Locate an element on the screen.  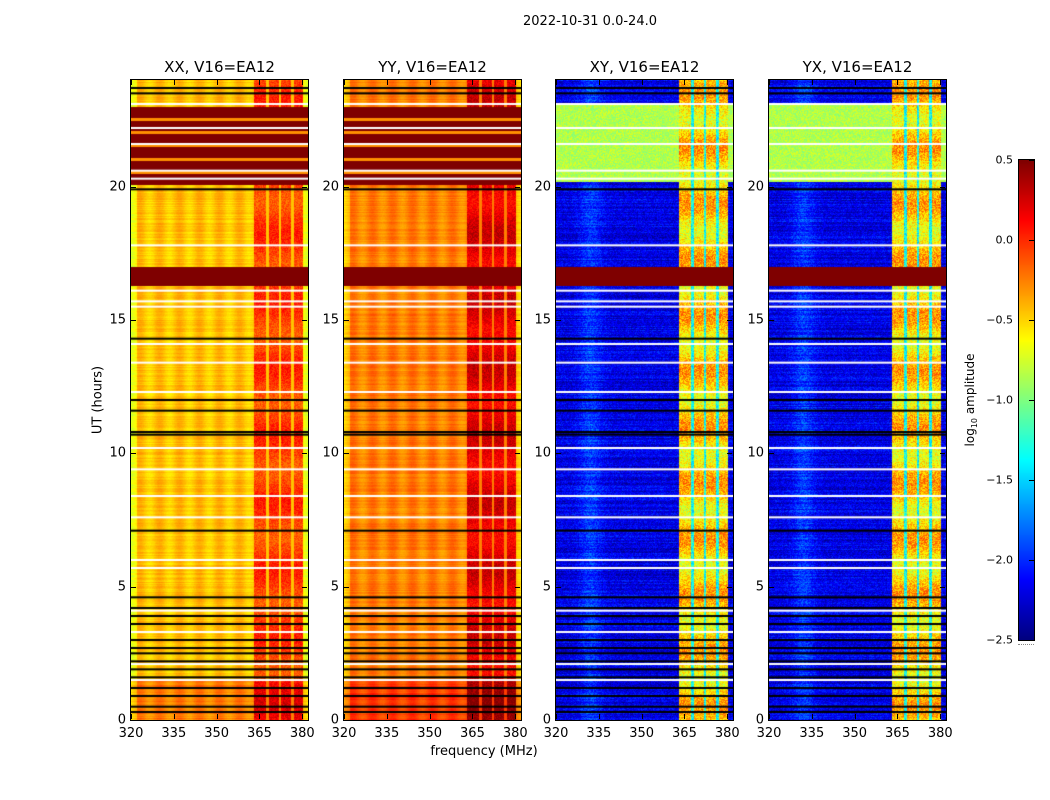
colorbar-label-suffix: amplitude is located at coordinates (969, 385).